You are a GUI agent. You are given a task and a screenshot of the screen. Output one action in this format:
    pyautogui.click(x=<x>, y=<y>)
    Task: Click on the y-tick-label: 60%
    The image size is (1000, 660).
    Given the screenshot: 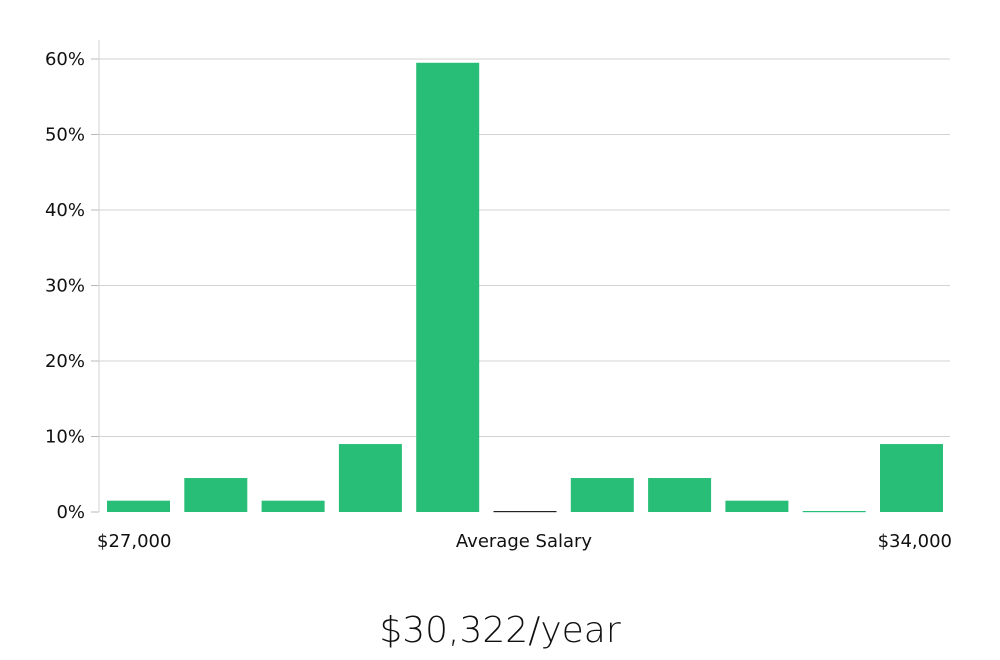 What is the action you would take?
    pyautogui.click(x=65, y=59)
    